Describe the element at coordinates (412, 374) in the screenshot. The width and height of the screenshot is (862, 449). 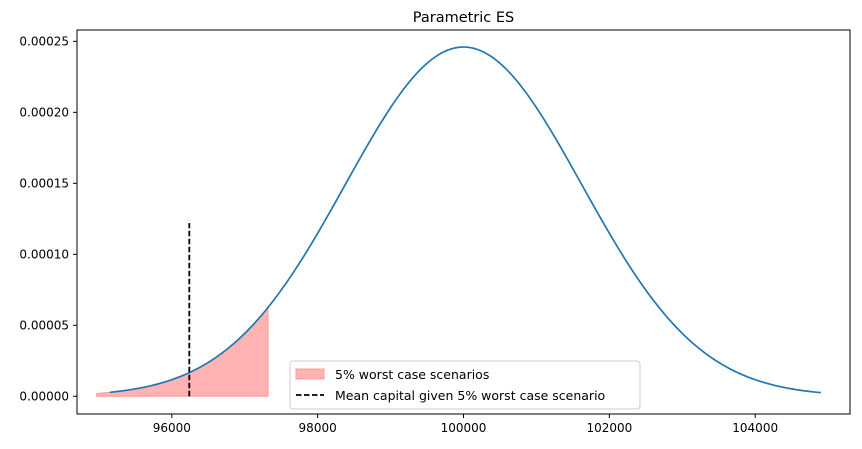
I see `legend-label-worst-case: 5% worst case scenarios` at that location.